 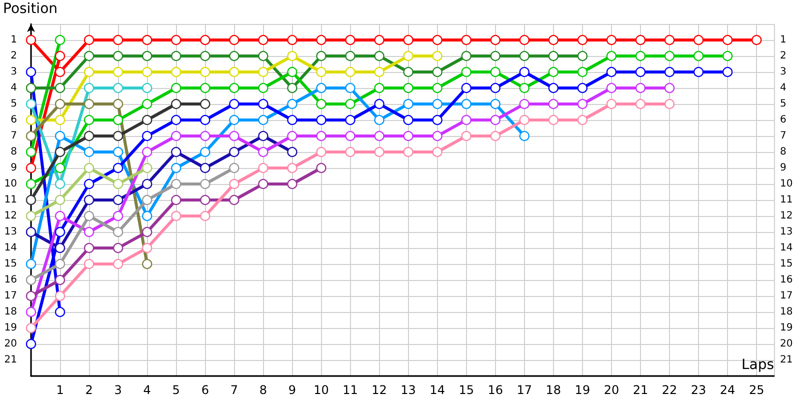 I want to click on y2-tick-label: 7, so click(x=783, y=136).